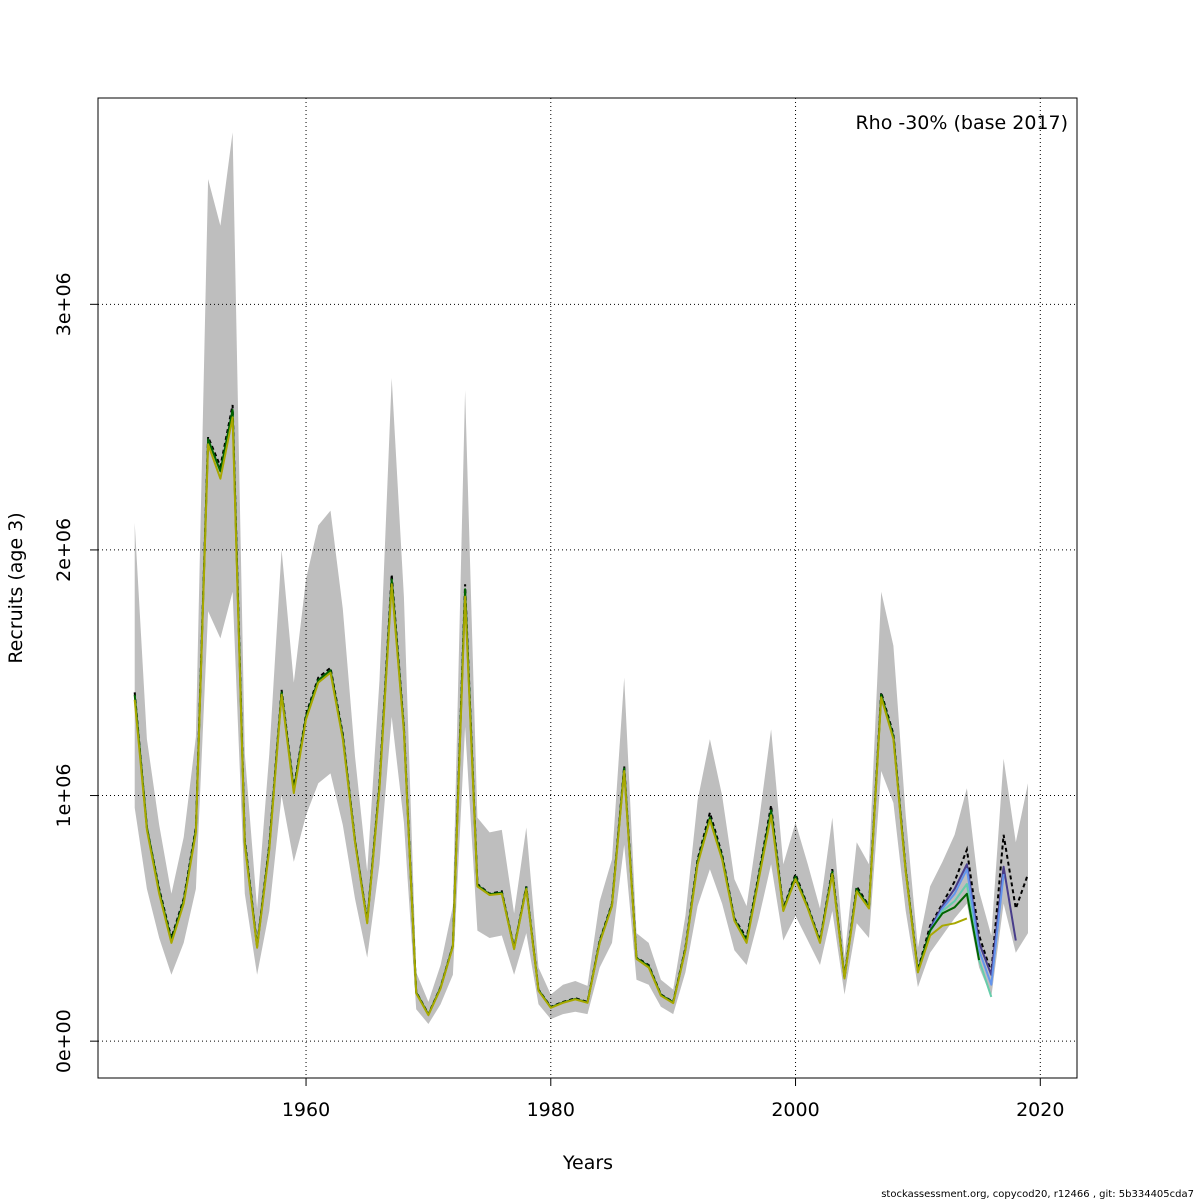 This screenshot has height=1200, width=1200. I want to click on x-axis-label: Years, so click(587, 1163).